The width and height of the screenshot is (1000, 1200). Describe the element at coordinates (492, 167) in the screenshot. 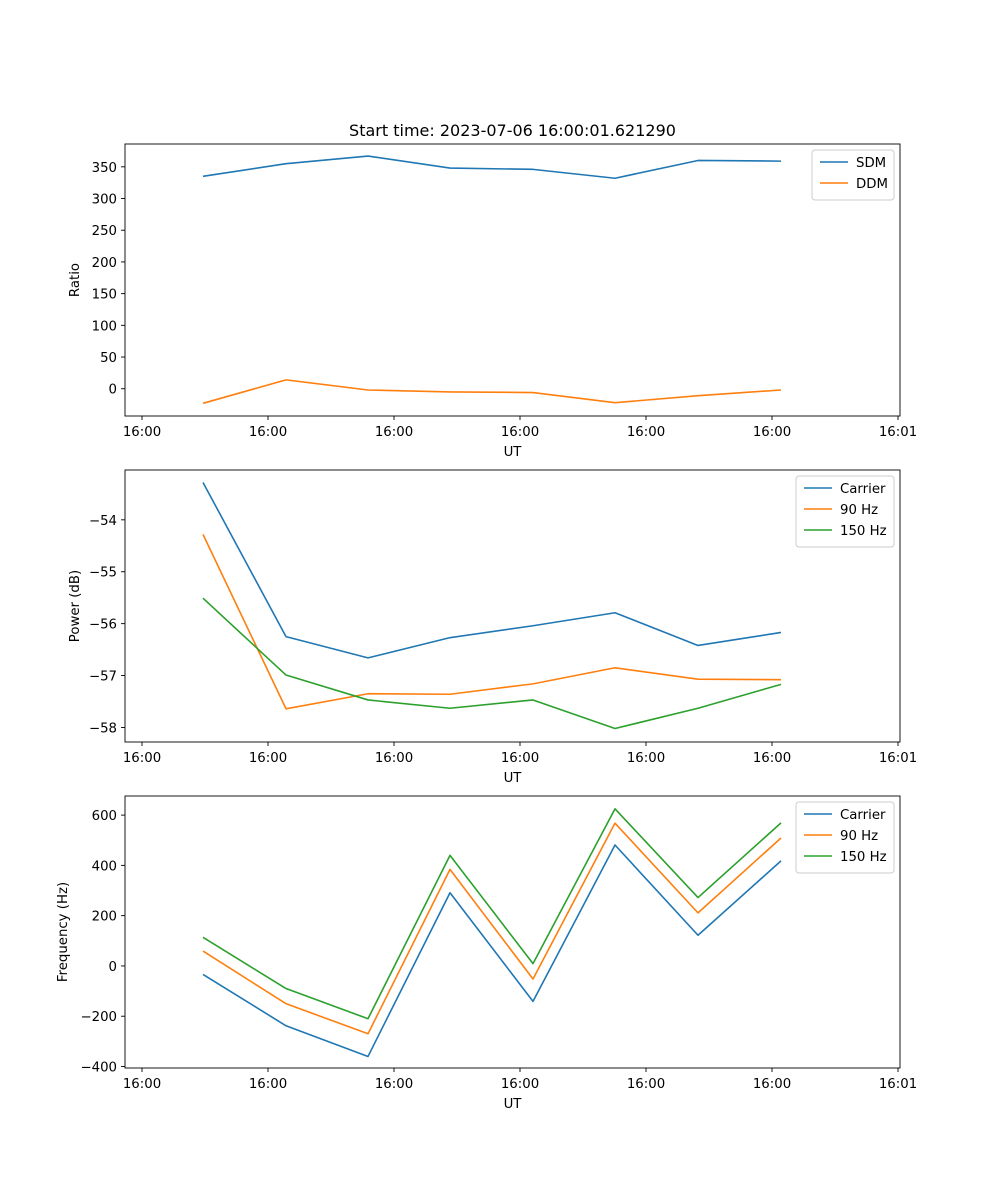

I see `series-line-sdm` at that location.